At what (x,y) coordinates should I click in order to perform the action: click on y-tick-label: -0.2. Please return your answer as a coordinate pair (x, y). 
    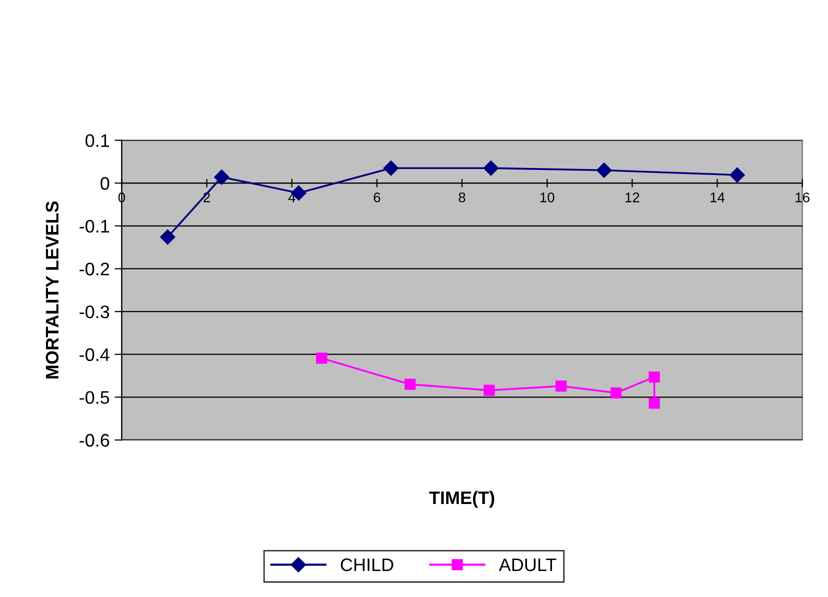
    Looking at the image, I should click on (95, 269).